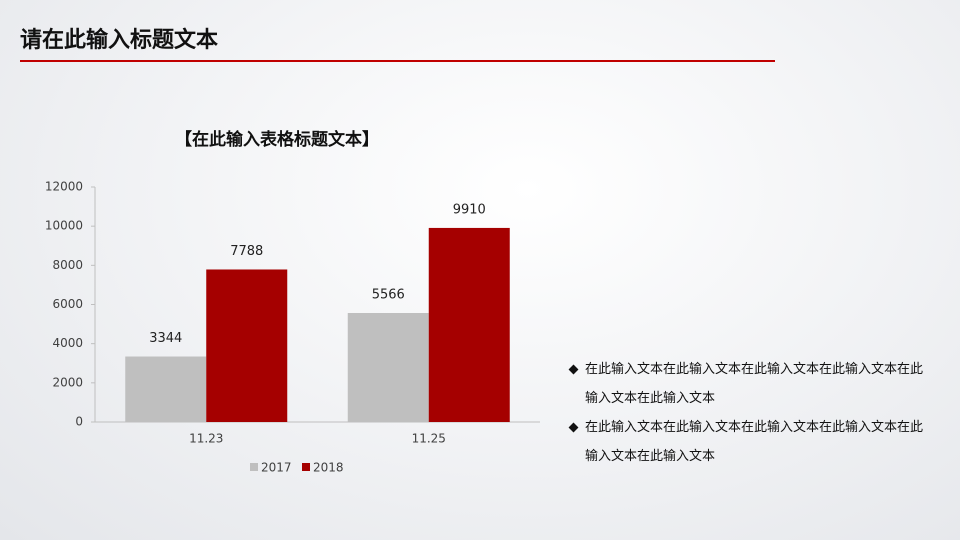 The height and width of the screenshot is (540, 960). I want to click on y-tick-label: 12000, so click(64, 187).